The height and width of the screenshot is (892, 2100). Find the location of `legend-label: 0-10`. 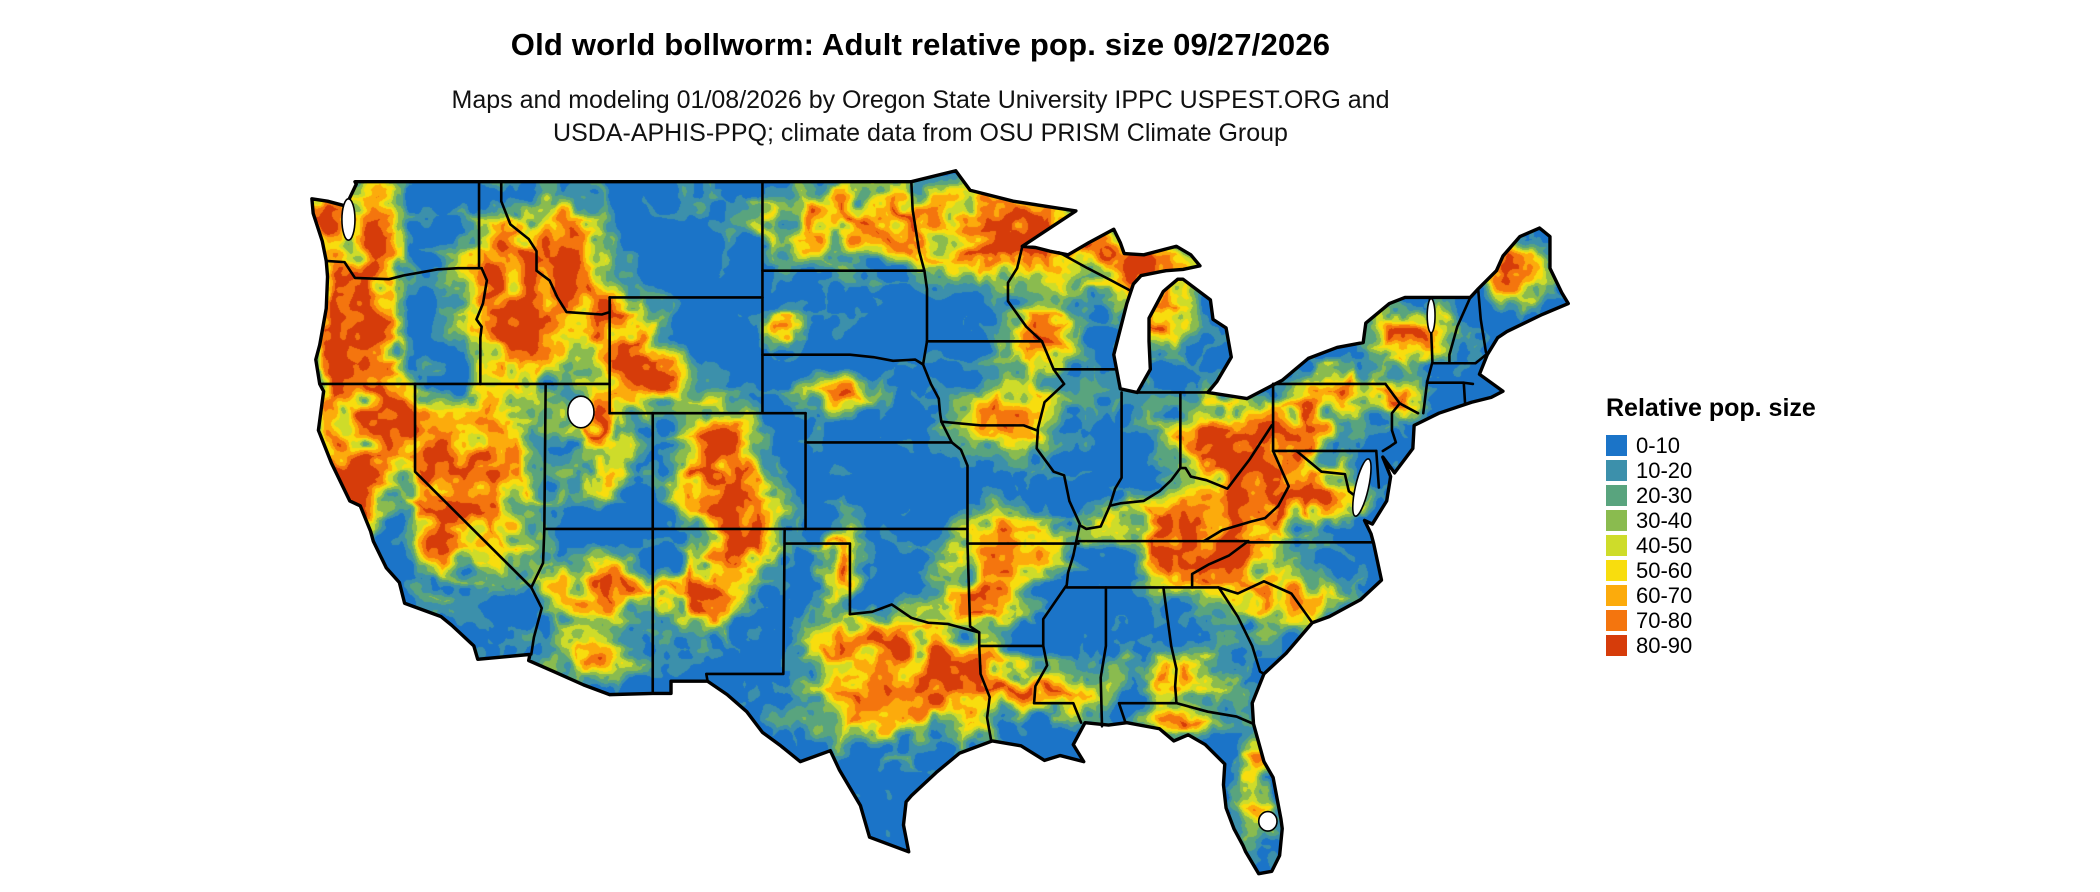

legend-label: 0-10 is located at coordinates (1658, 445).